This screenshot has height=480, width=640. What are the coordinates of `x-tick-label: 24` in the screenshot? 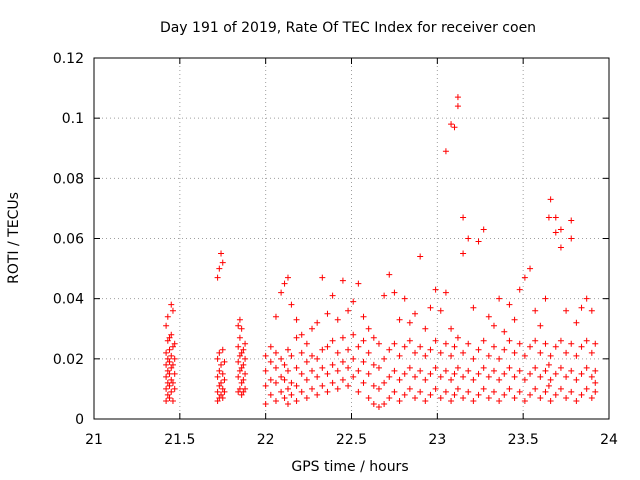 It's located at (609, 440).